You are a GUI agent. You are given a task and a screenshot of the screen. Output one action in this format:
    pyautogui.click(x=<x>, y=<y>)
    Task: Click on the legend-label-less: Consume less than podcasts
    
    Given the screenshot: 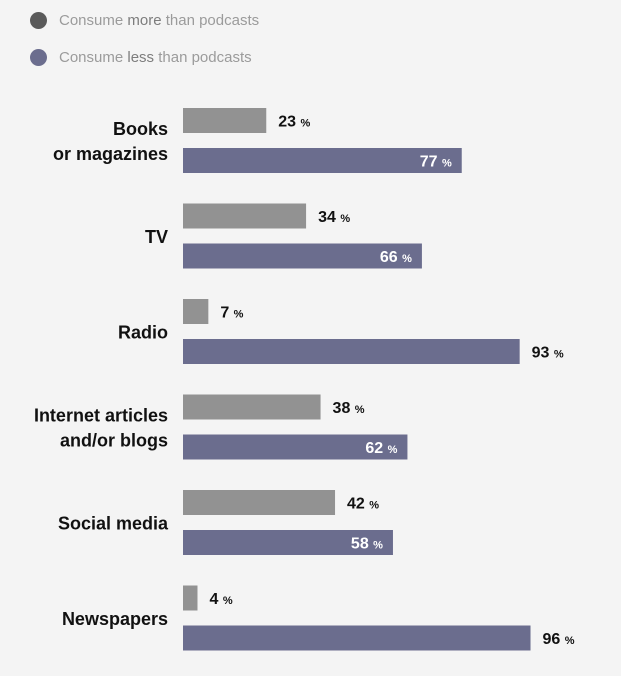 What is the action you would take?
    pyautogui.click(x=155, y=57)
    